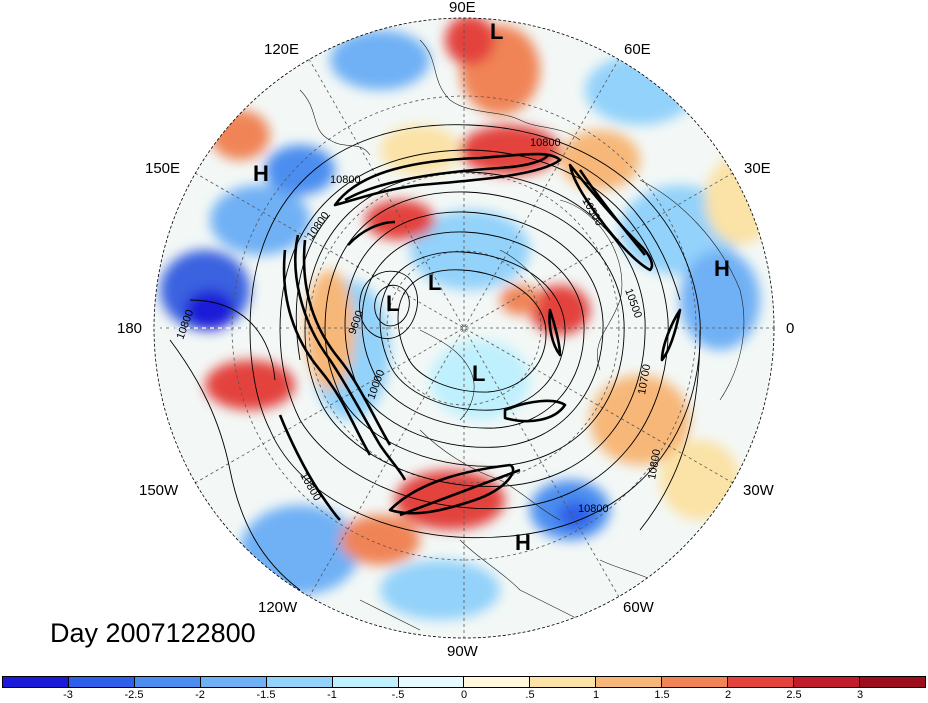 The width and height of the screenshot is (928, 703). Describe the element at coordinates (794, 695) in the screenshot. I see `colorbar-tick-label: 2.5` at that location.